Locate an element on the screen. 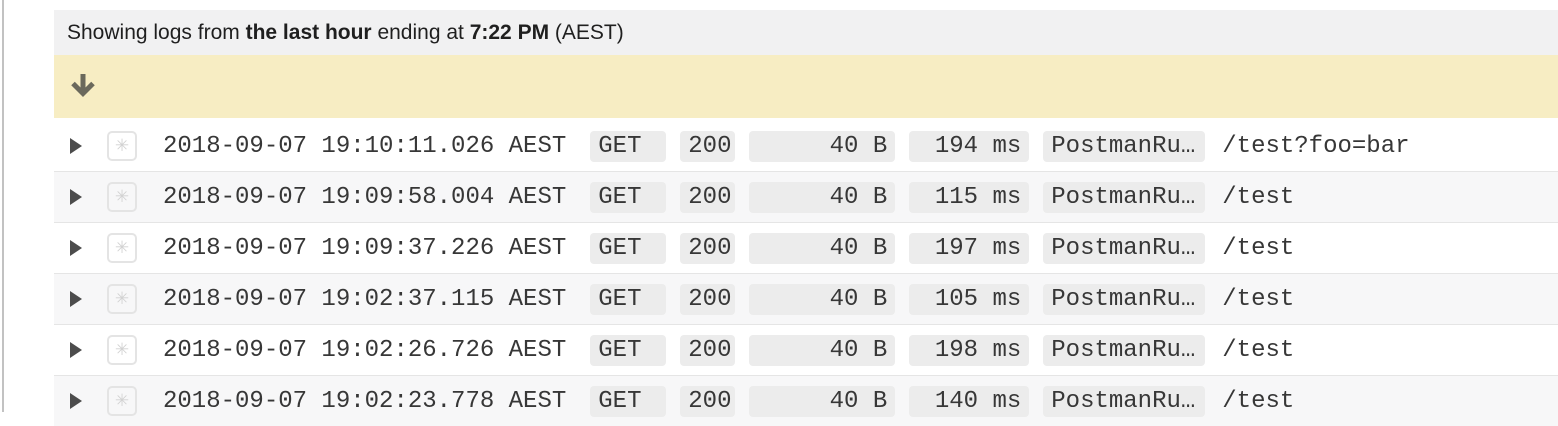 Image resolution: width=1558 pixels, height=426 pixels. log-timestamp: 2018-09-07 19:09:37.226 AEST is located at coordinates (365, 248).